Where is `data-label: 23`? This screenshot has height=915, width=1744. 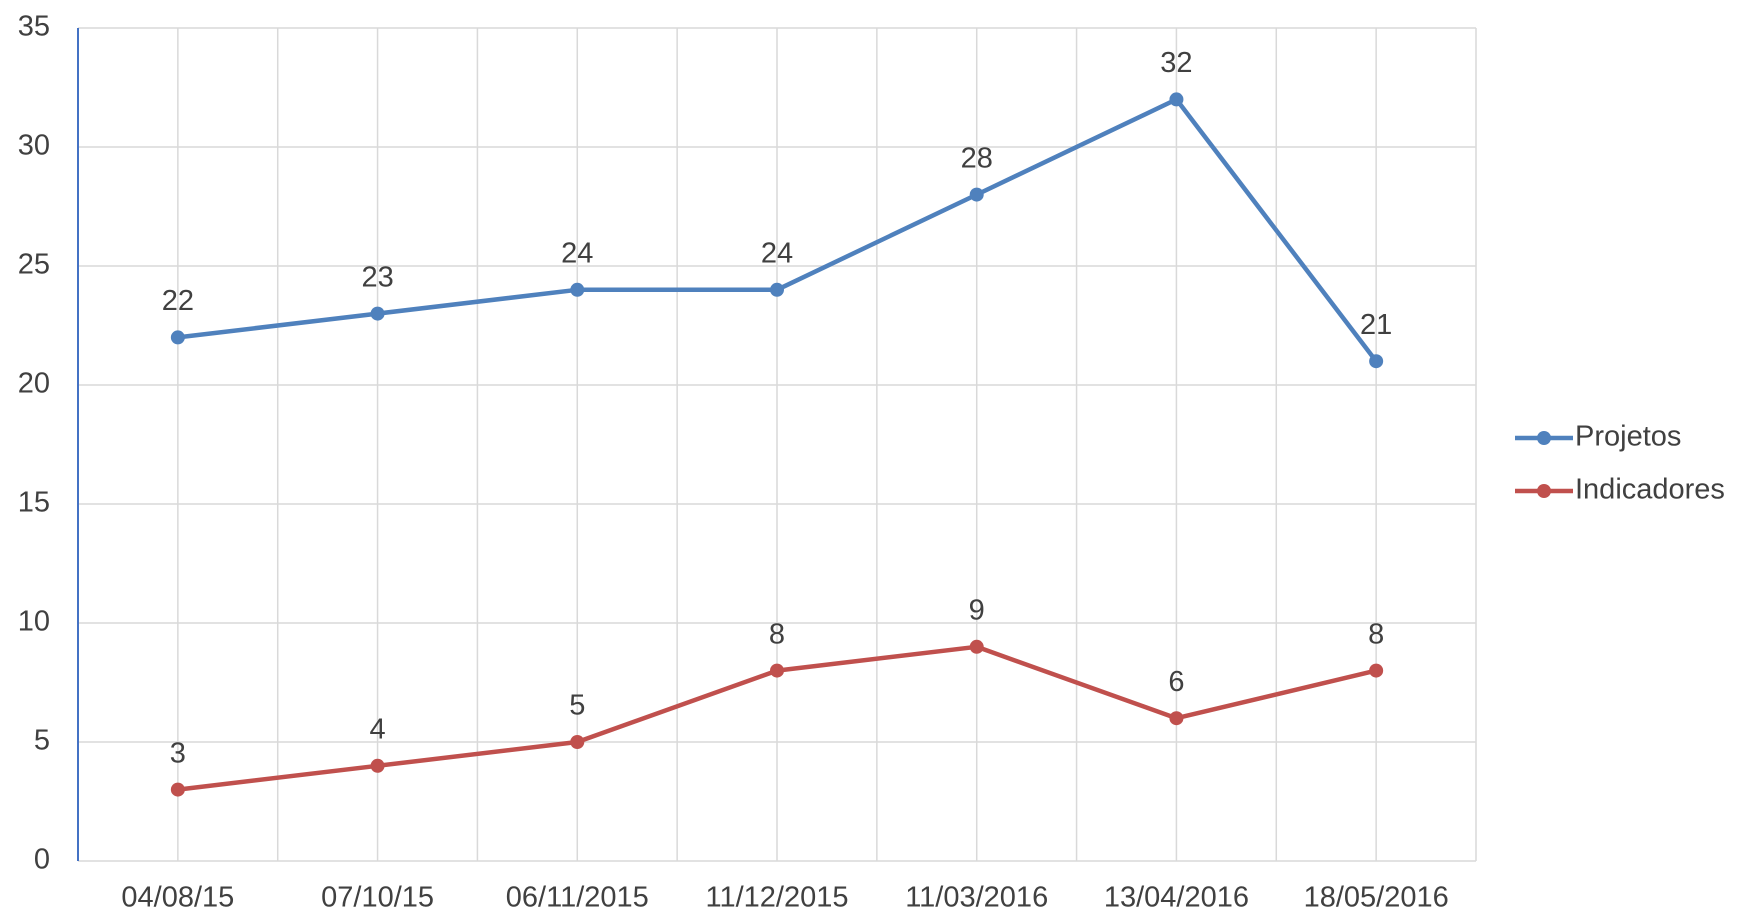 data-label: 23 is located at coordinates (377, 277).